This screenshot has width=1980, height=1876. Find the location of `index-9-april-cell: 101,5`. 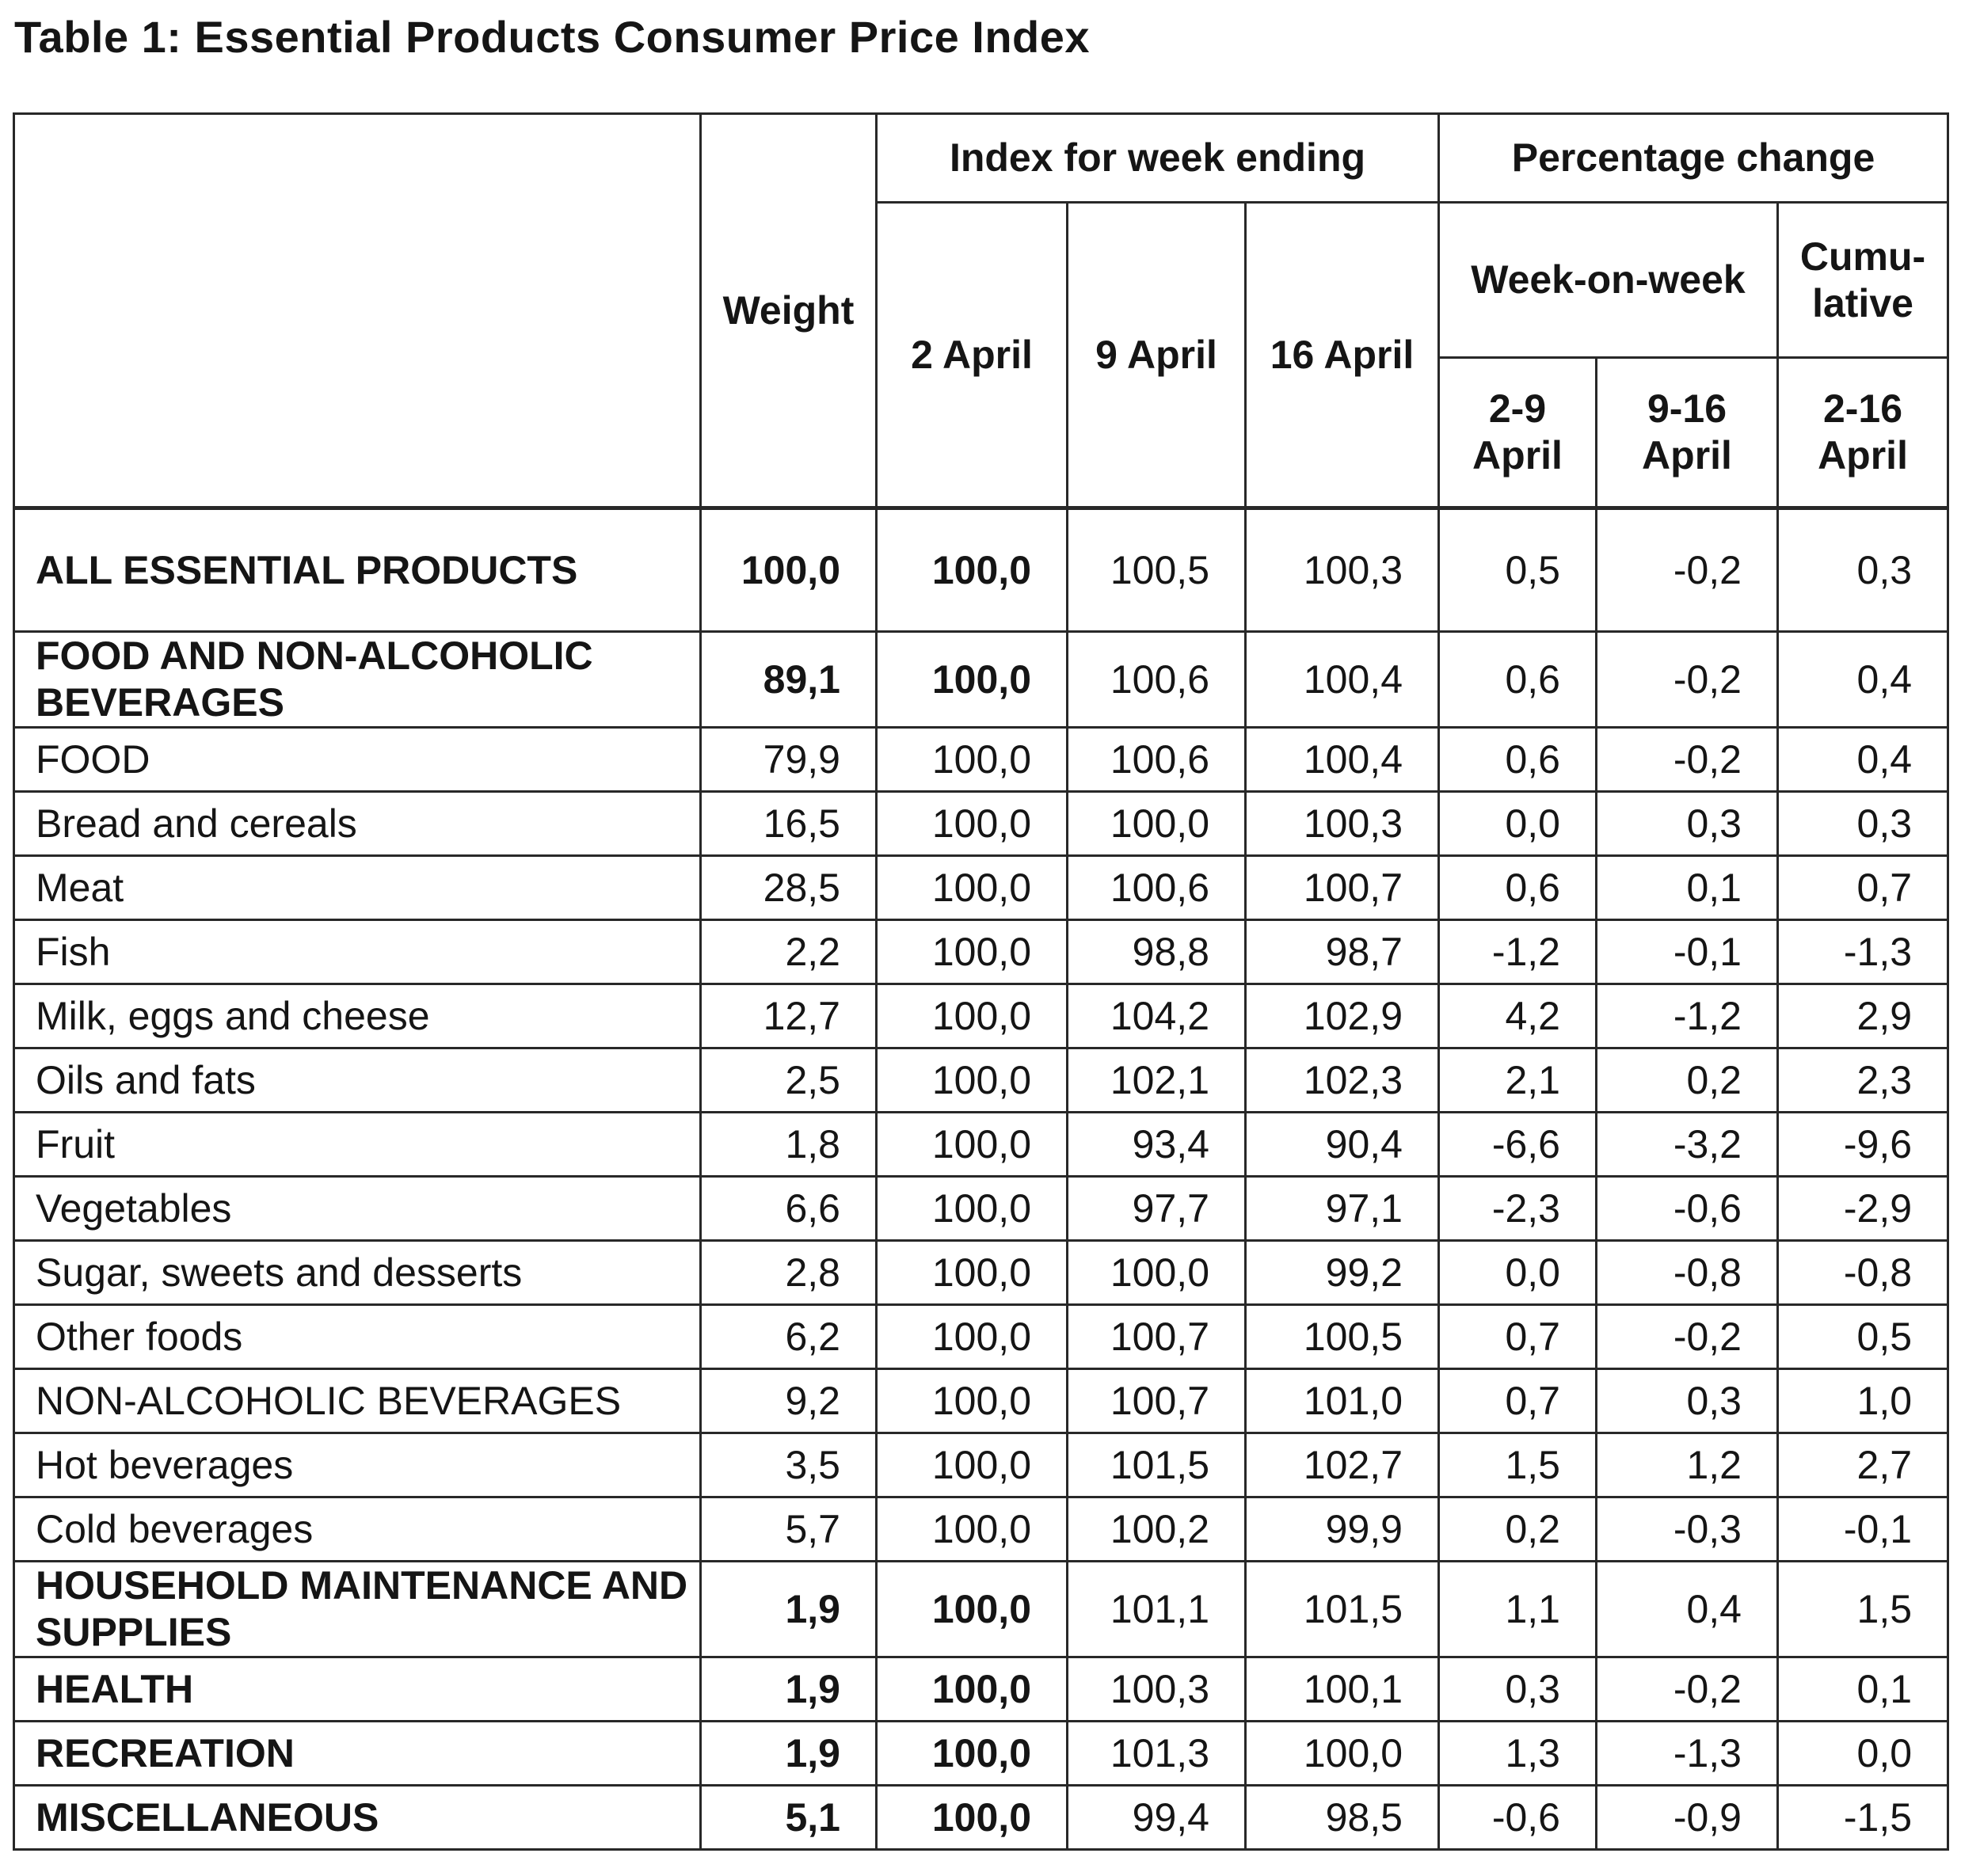

index-9-april-cell: 101,5 is located at coordinates (1156, 1465).